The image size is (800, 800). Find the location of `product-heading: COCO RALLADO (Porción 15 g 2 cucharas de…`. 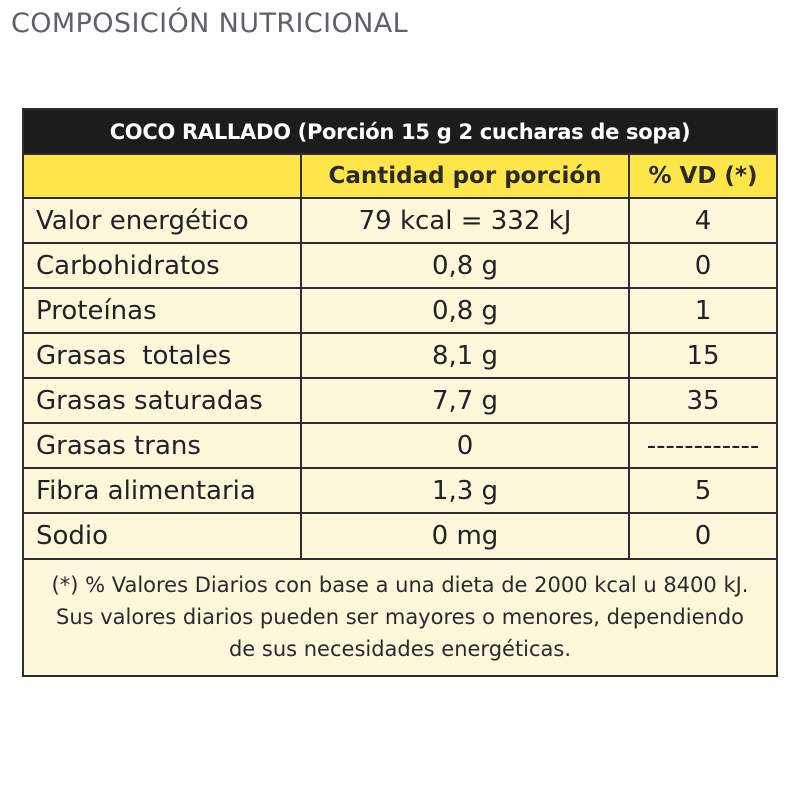

product-heading: COCO RALLADO (Porción 15 g 2 cucharas de… is located at coordinates (400, 131).